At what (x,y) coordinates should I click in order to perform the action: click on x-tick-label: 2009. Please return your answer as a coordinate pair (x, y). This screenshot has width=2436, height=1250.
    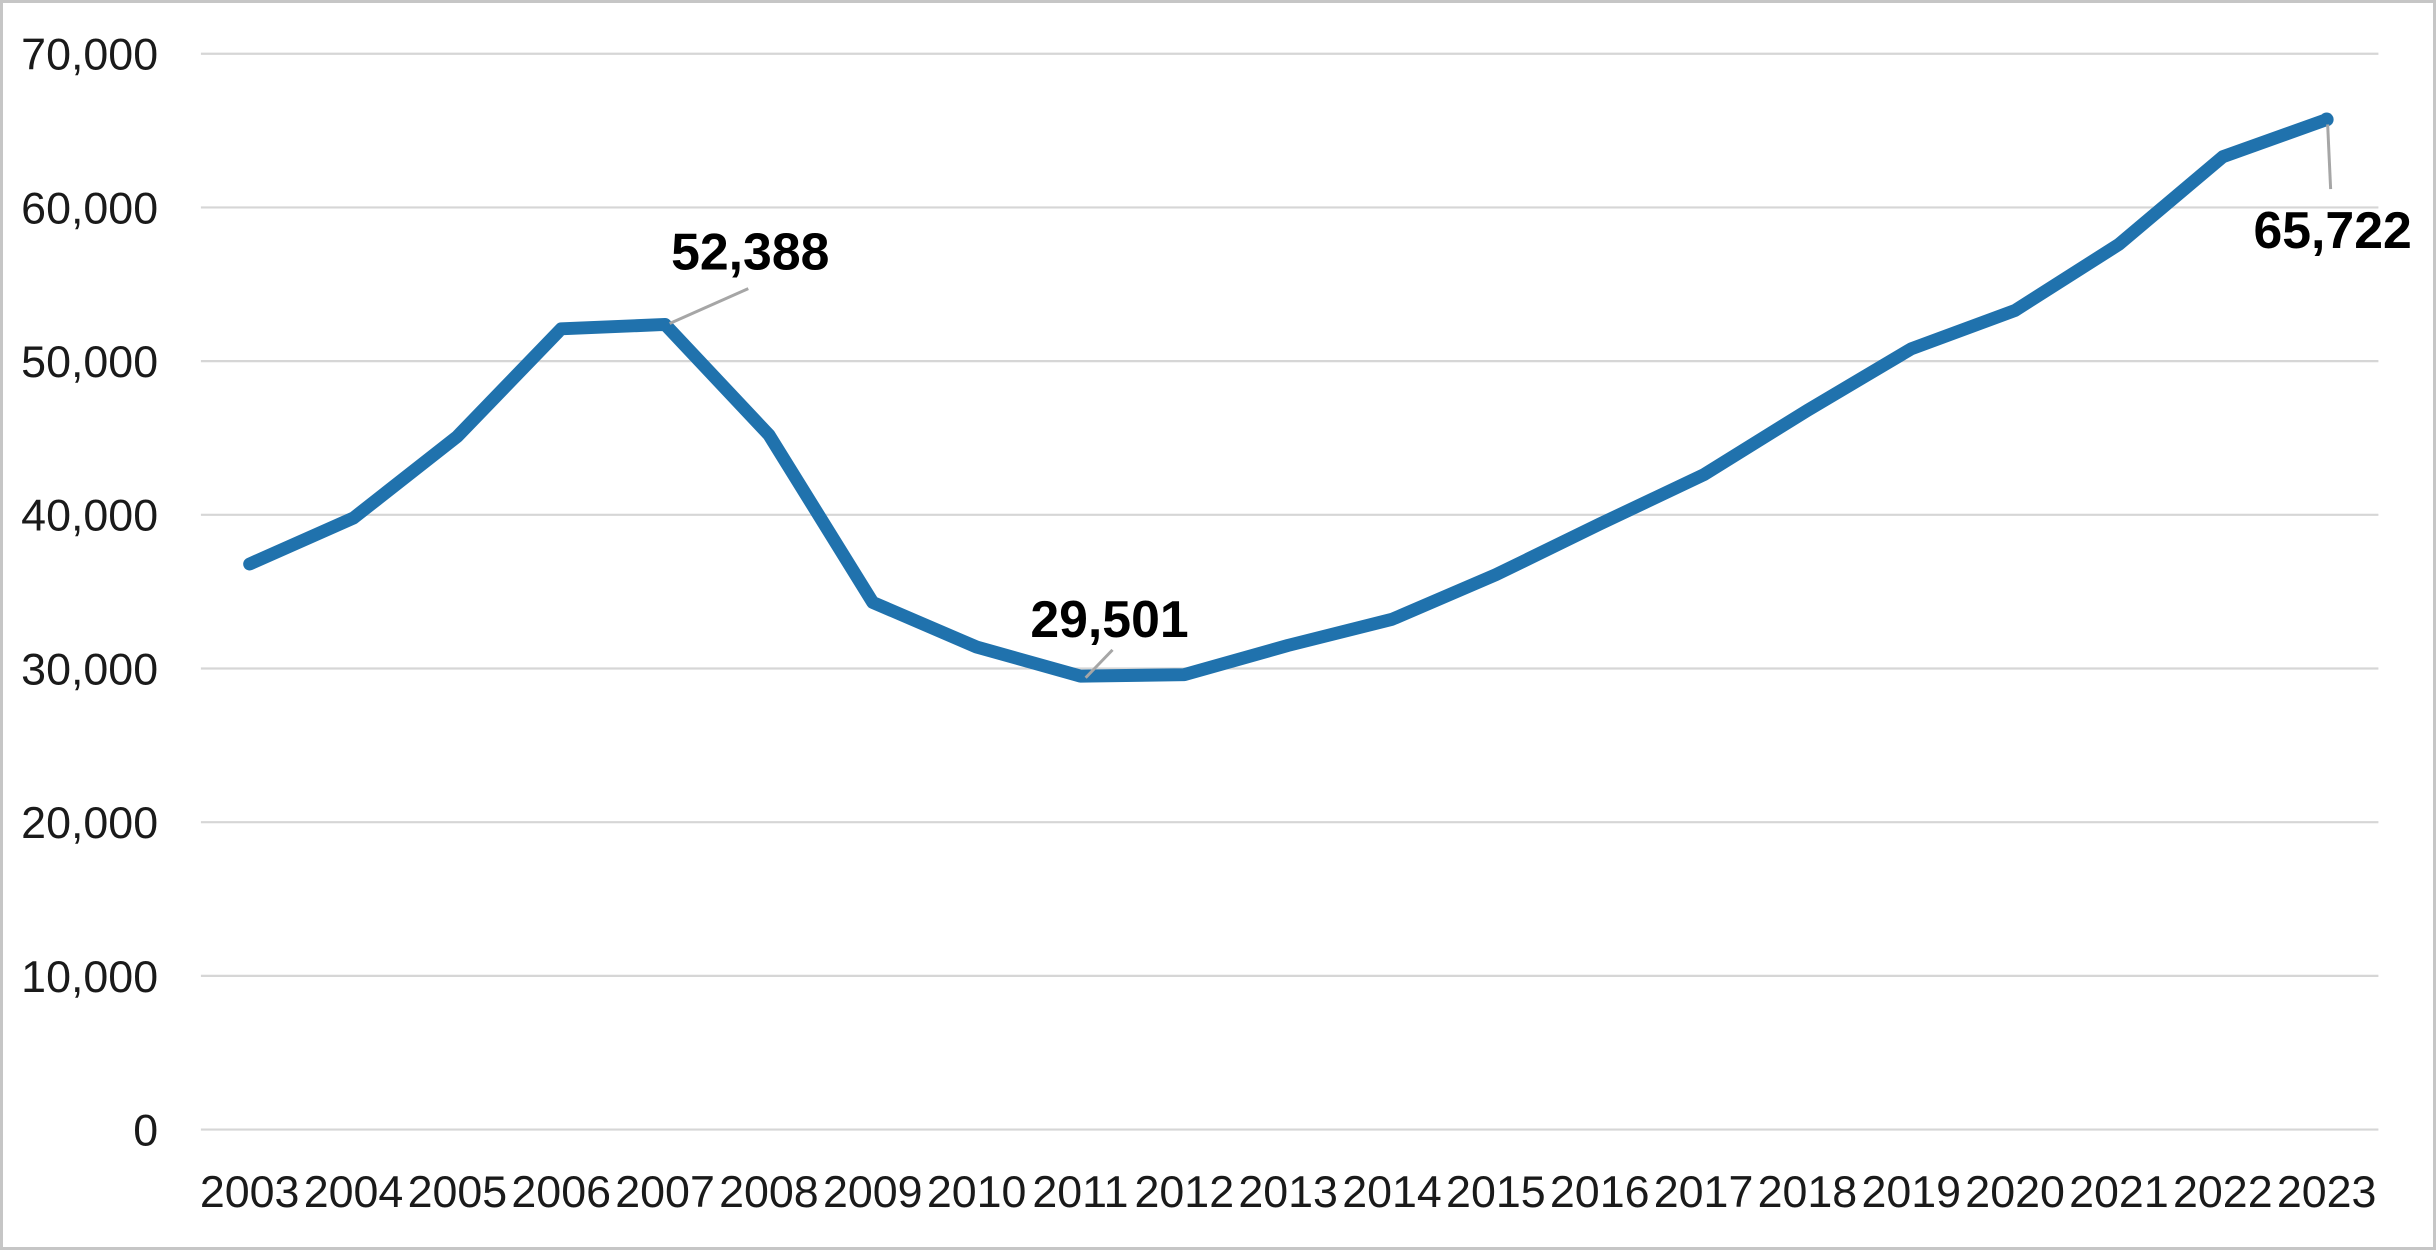
    Looking at the image, I should click on (873, 1192).